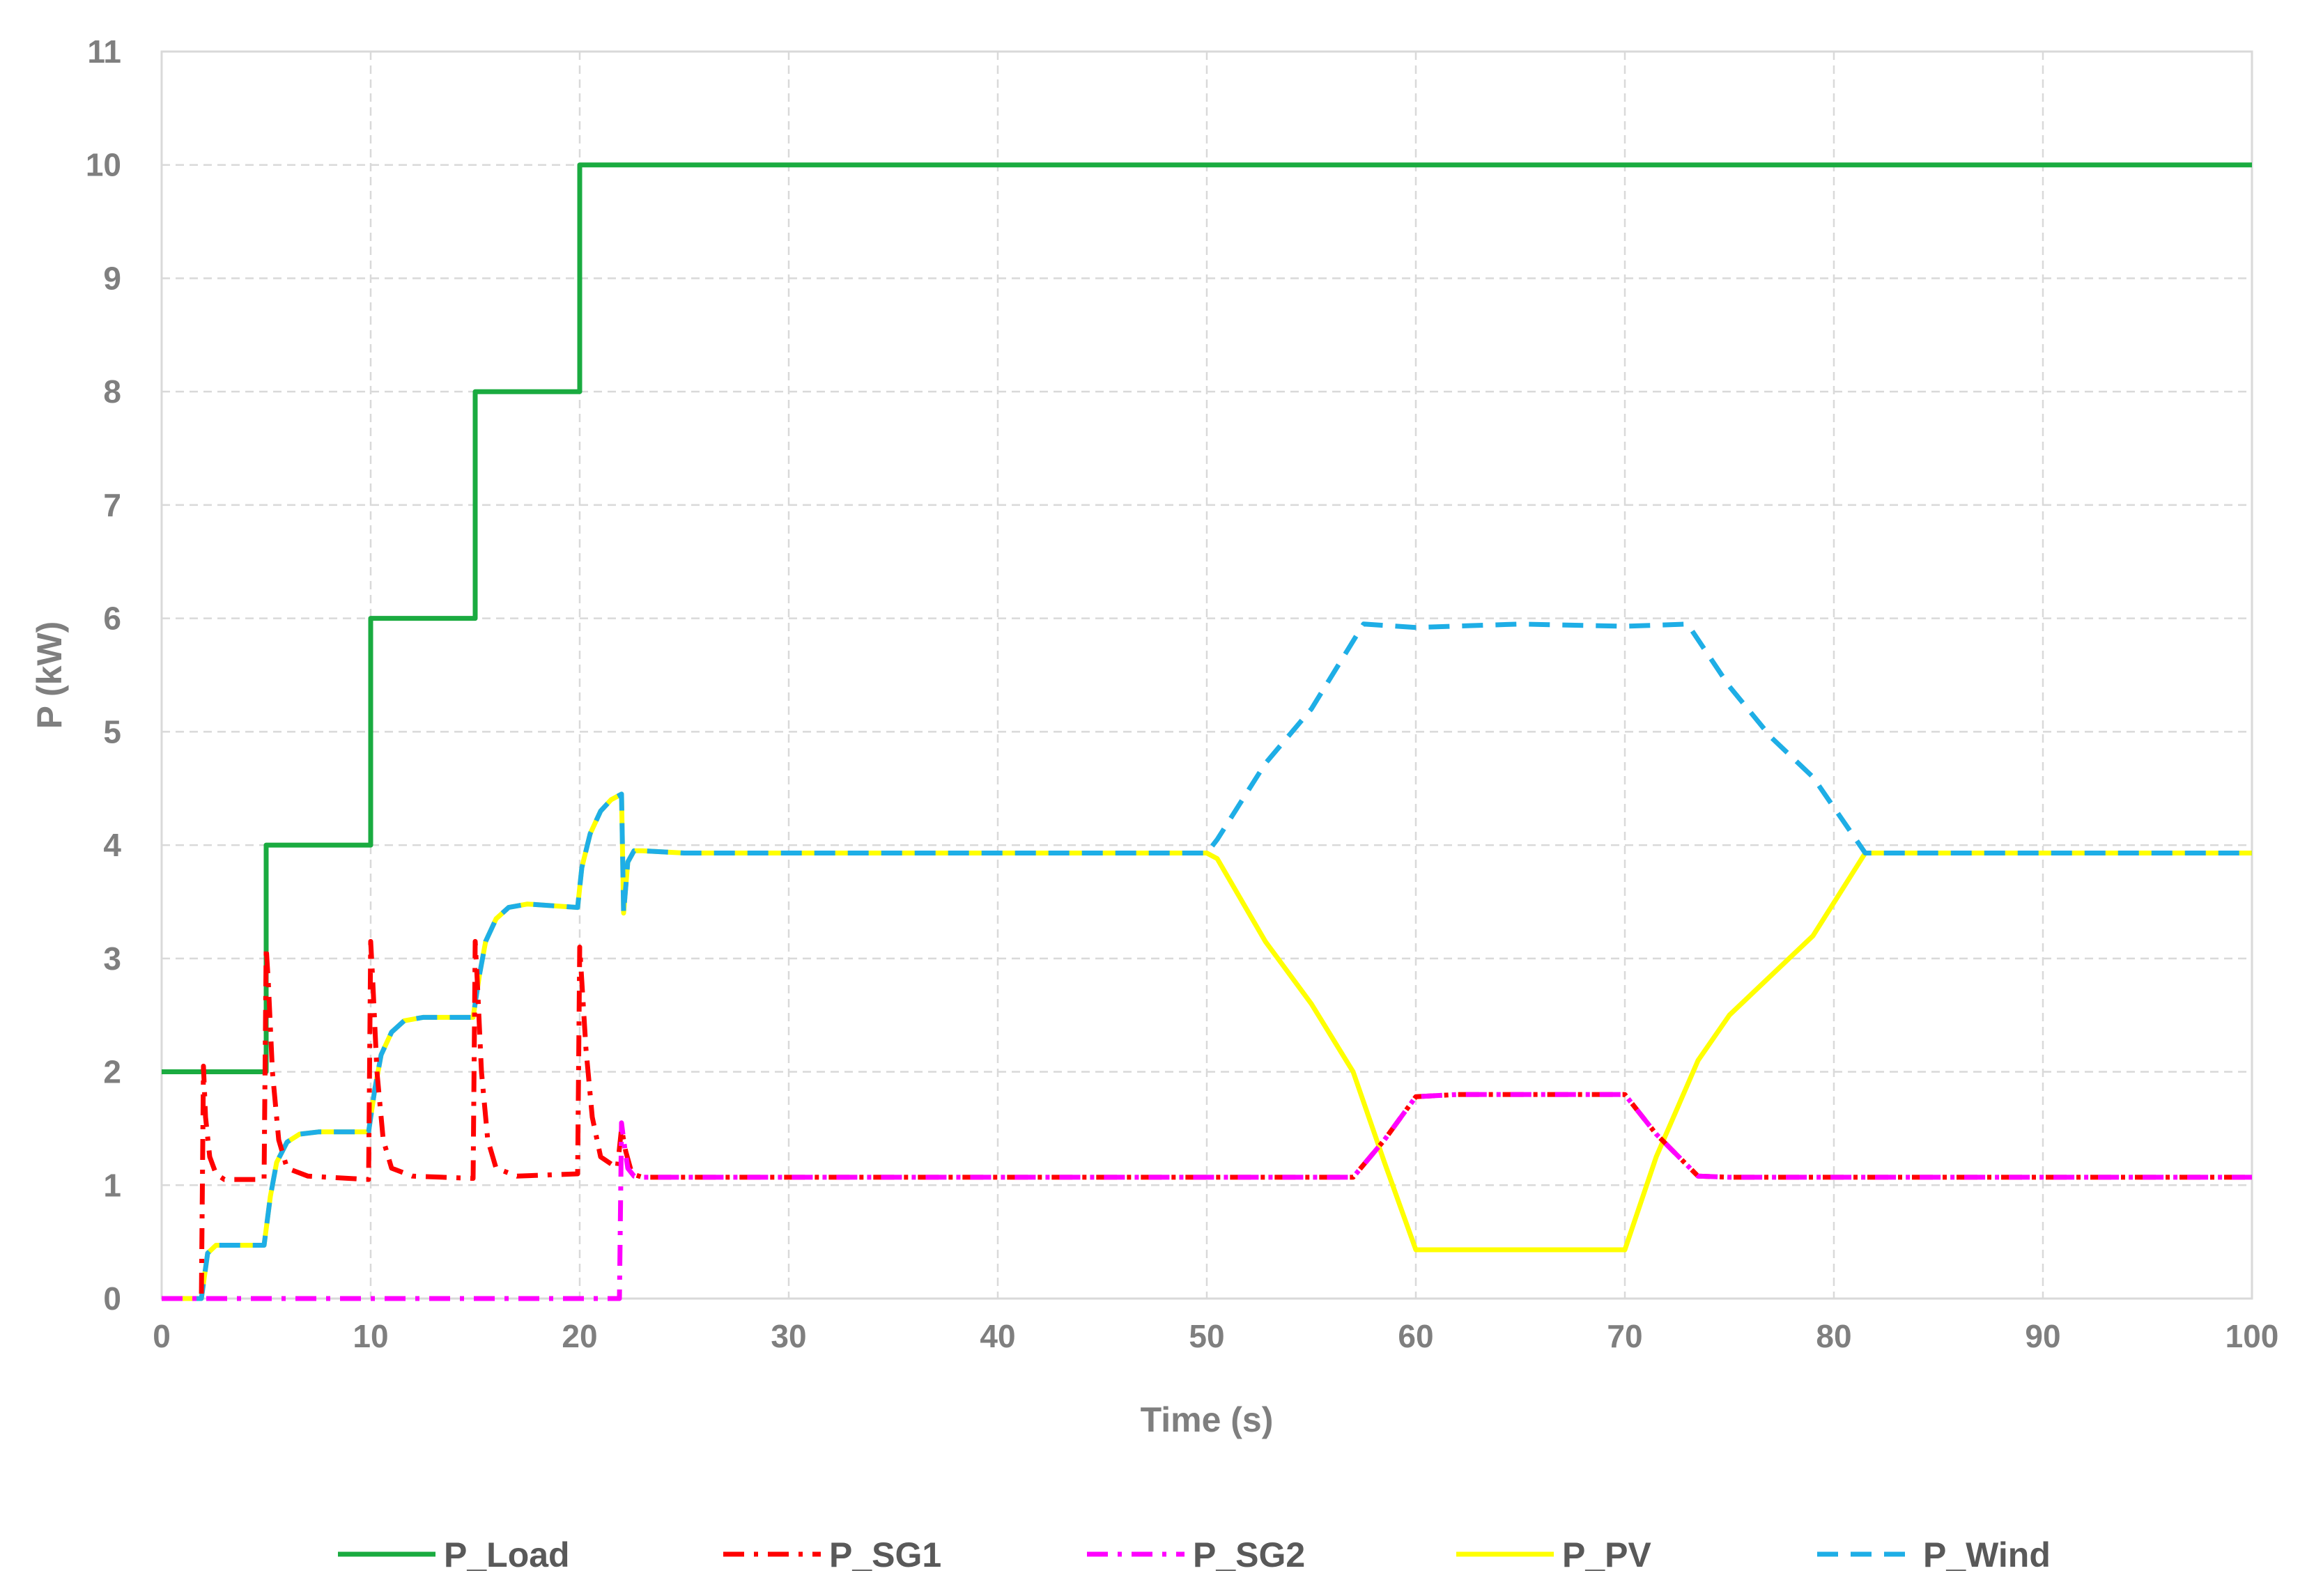 Image resolution: width=2307 pixels, height=1596 pixels. Describe the element at coordinates (112, 959) in the screenshot. I see `y-tick-label: 3` at that location.